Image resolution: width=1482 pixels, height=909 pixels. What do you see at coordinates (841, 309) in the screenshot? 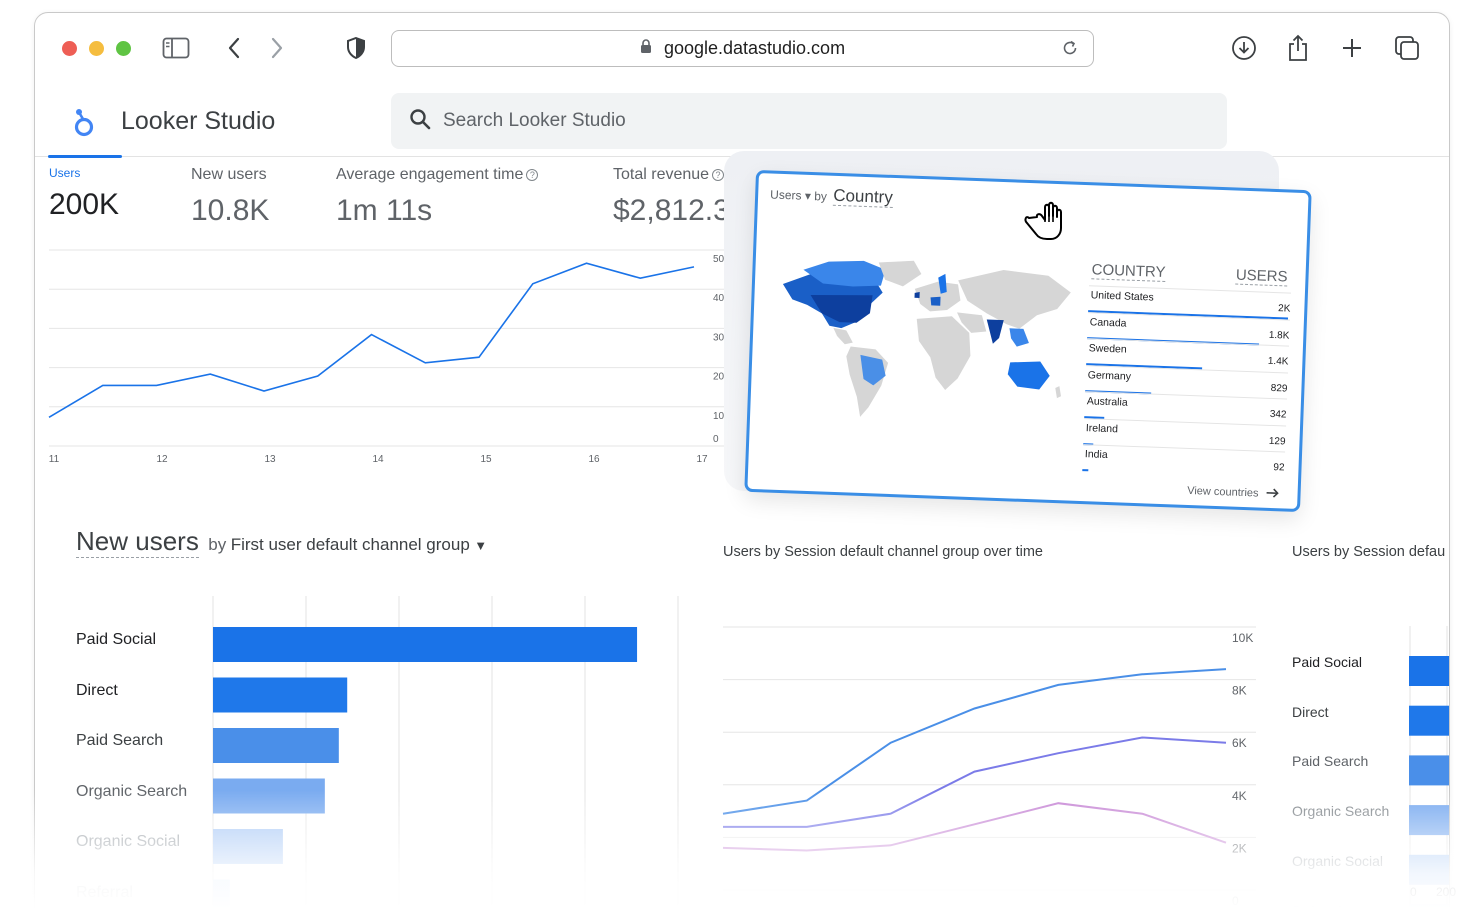
I see `map-usa` at bounding box center [841, 309].